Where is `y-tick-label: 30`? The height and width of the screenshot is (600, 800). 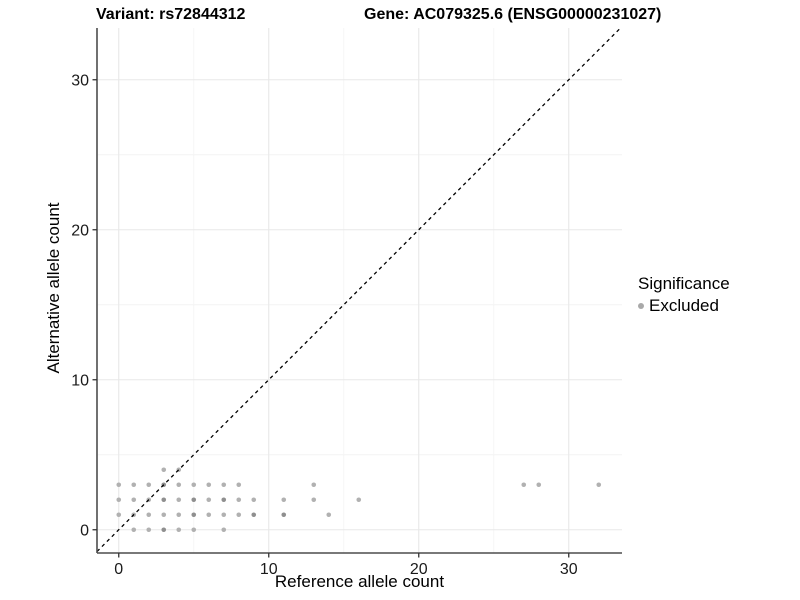
y-tick-label: 30 is located at coordinates (80, 80).